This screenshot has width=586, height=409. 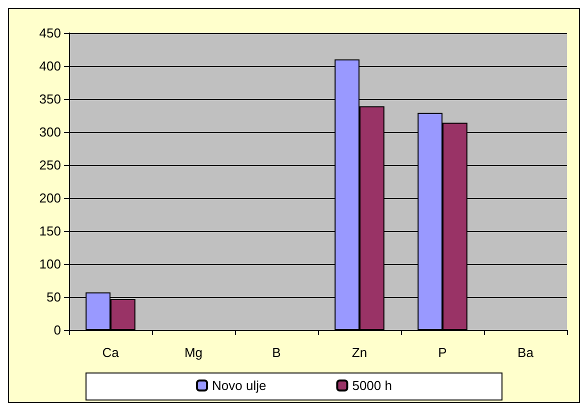 What do you see at coordinates (50, 231) in the screenshot?
I see `y-tick-label: 150` at bounding box center [50, 231].